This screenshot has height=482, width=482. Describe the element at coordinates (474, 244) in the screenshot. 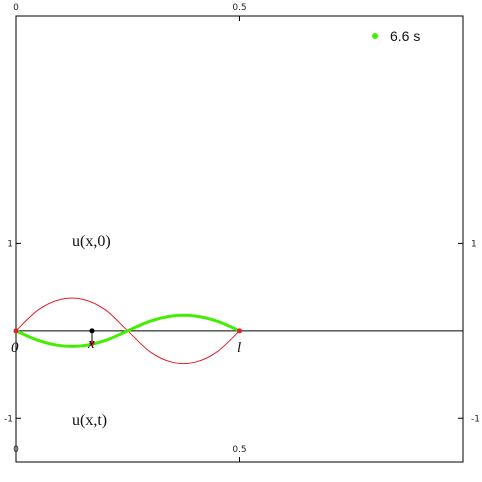

I see `y-tick-label-right: 1` at that location.